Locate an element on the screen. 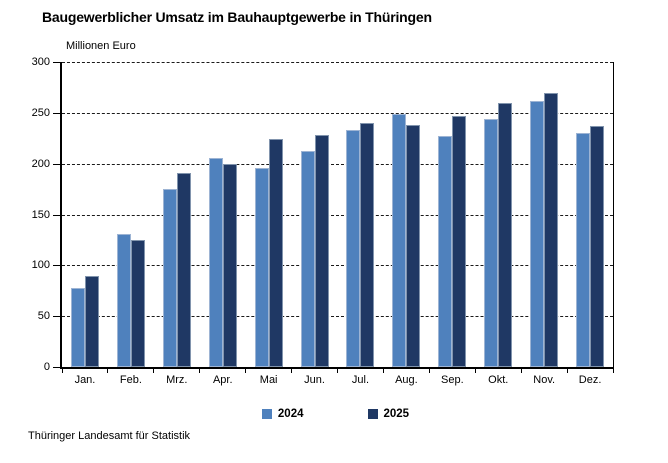 The height and width of the screenshot is (463, 668). y-tick-label-250: 250 is located at coordinates (40, 112).